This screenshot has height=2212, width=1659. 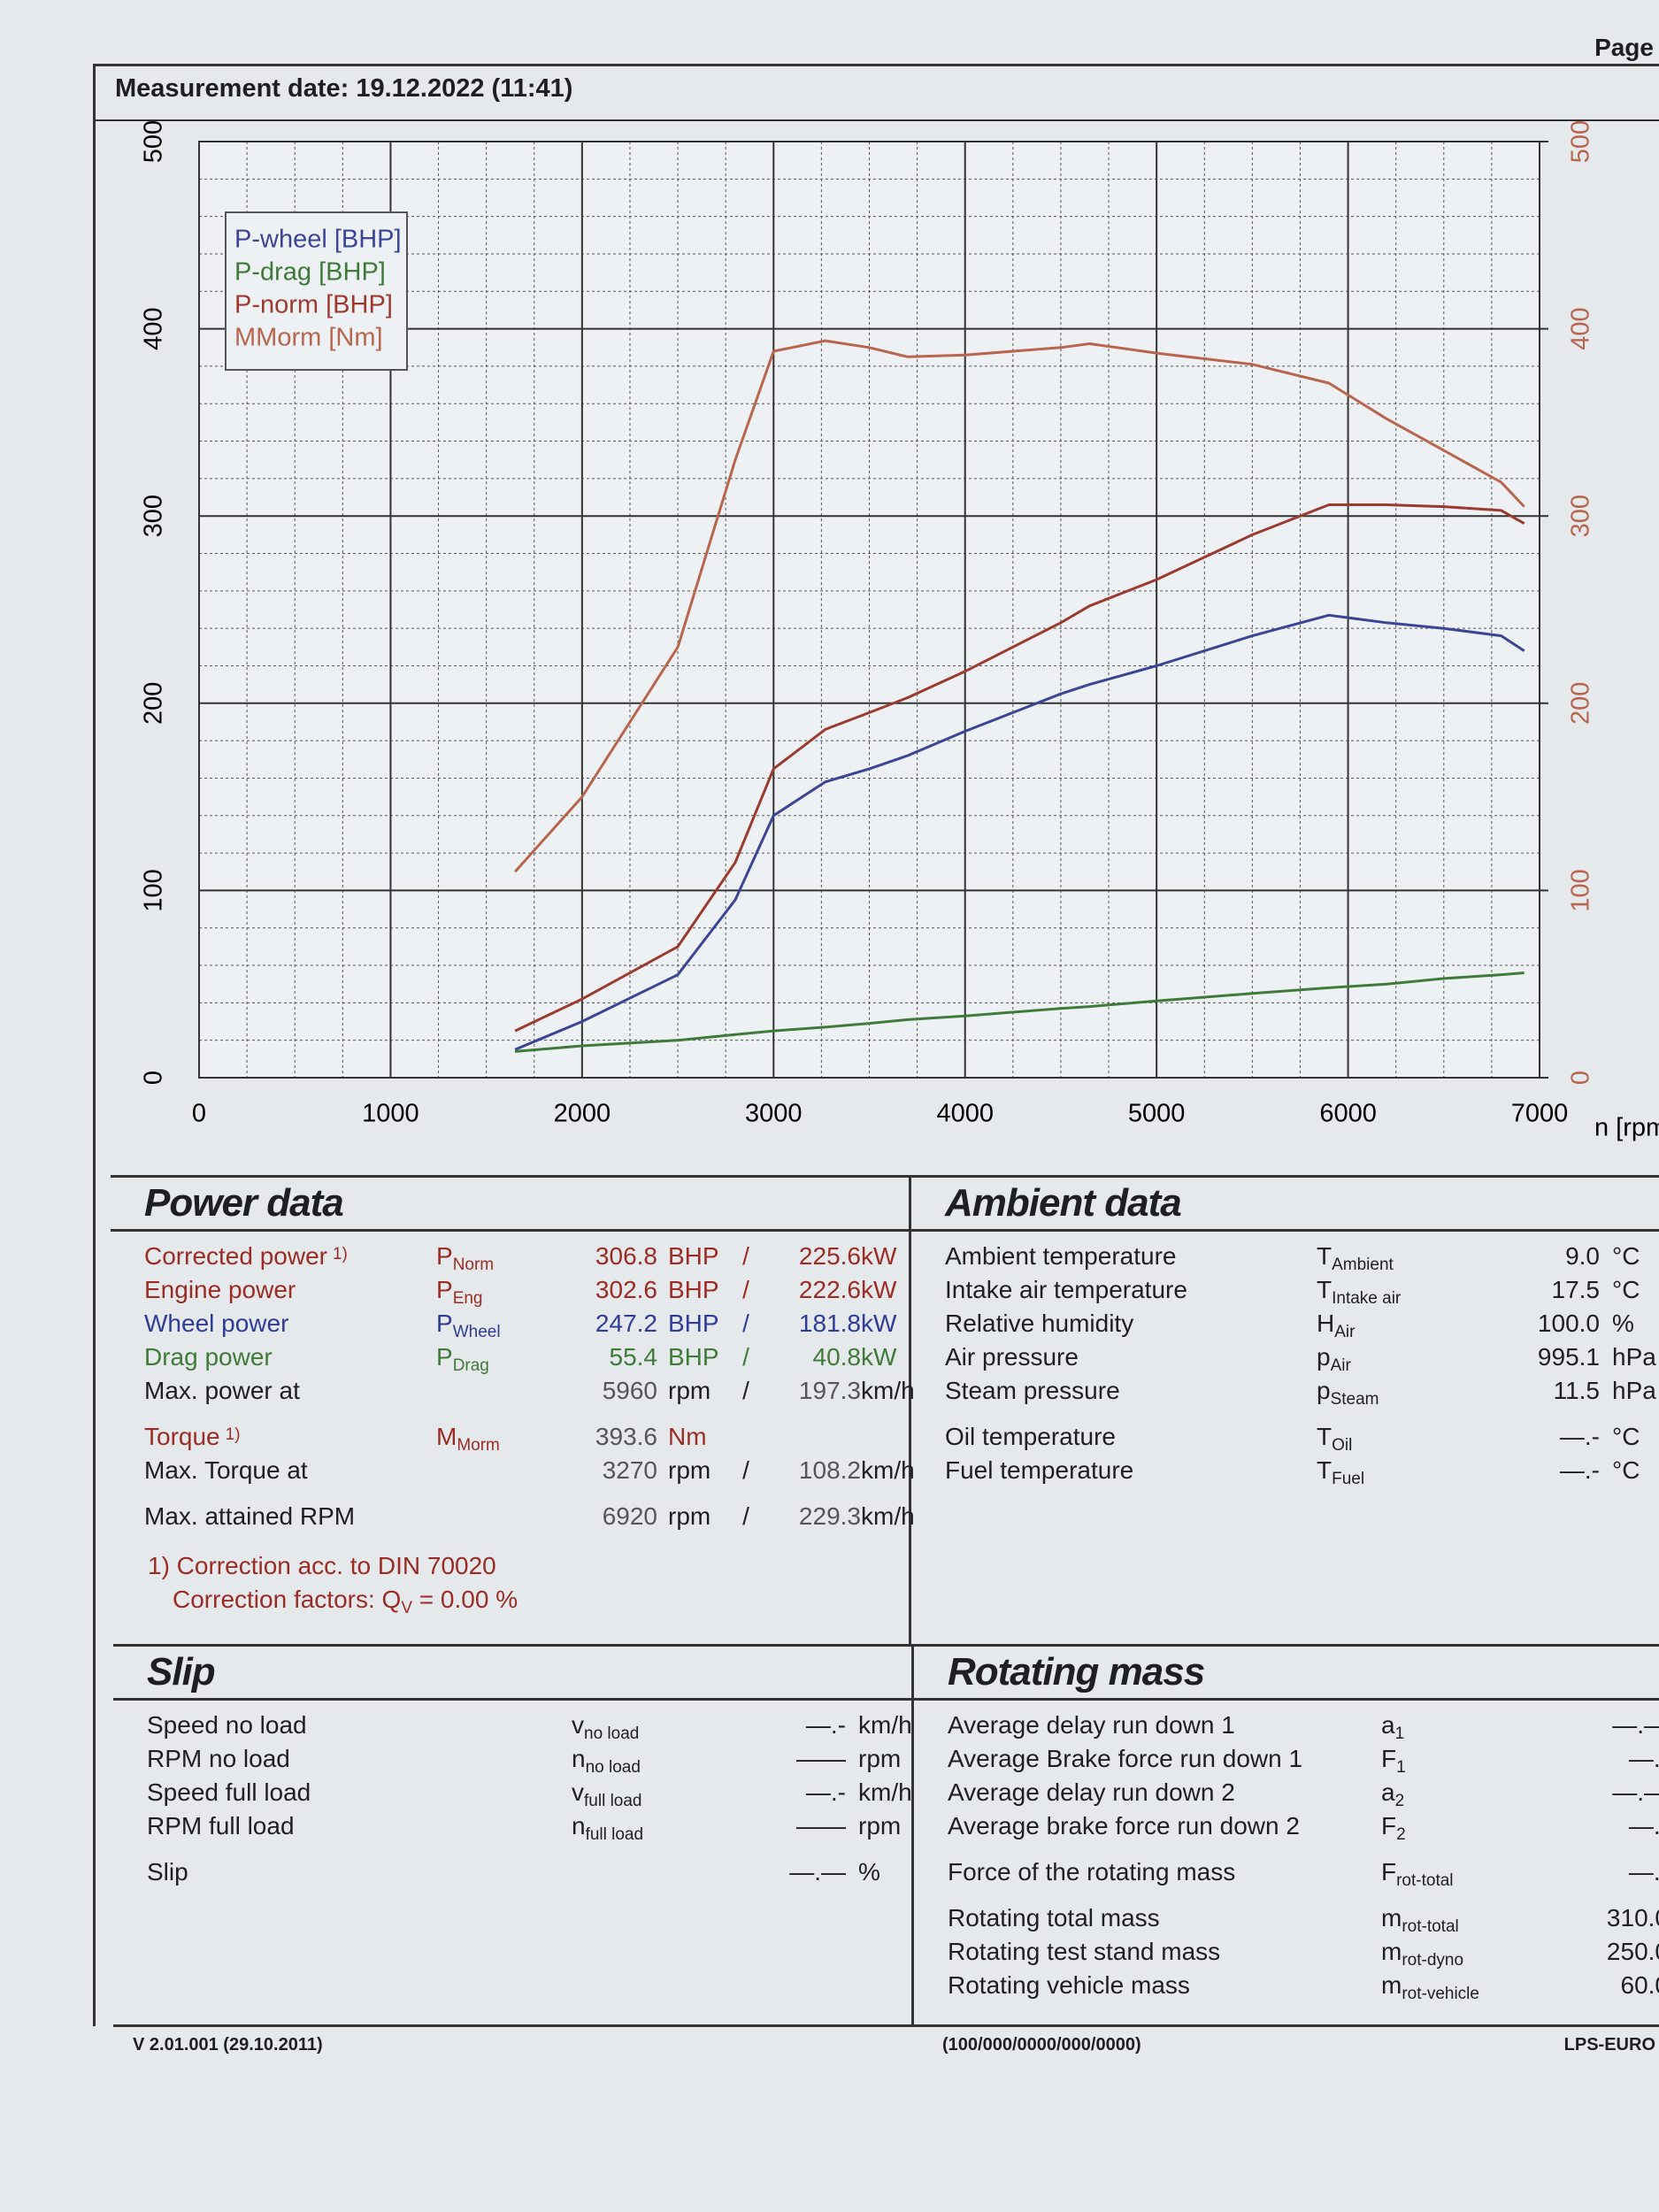 What do you see at coordinates (1399, 1734) in the screenshot?
I see `symbol-sub: 1` at bounding box center [1399, 1734].